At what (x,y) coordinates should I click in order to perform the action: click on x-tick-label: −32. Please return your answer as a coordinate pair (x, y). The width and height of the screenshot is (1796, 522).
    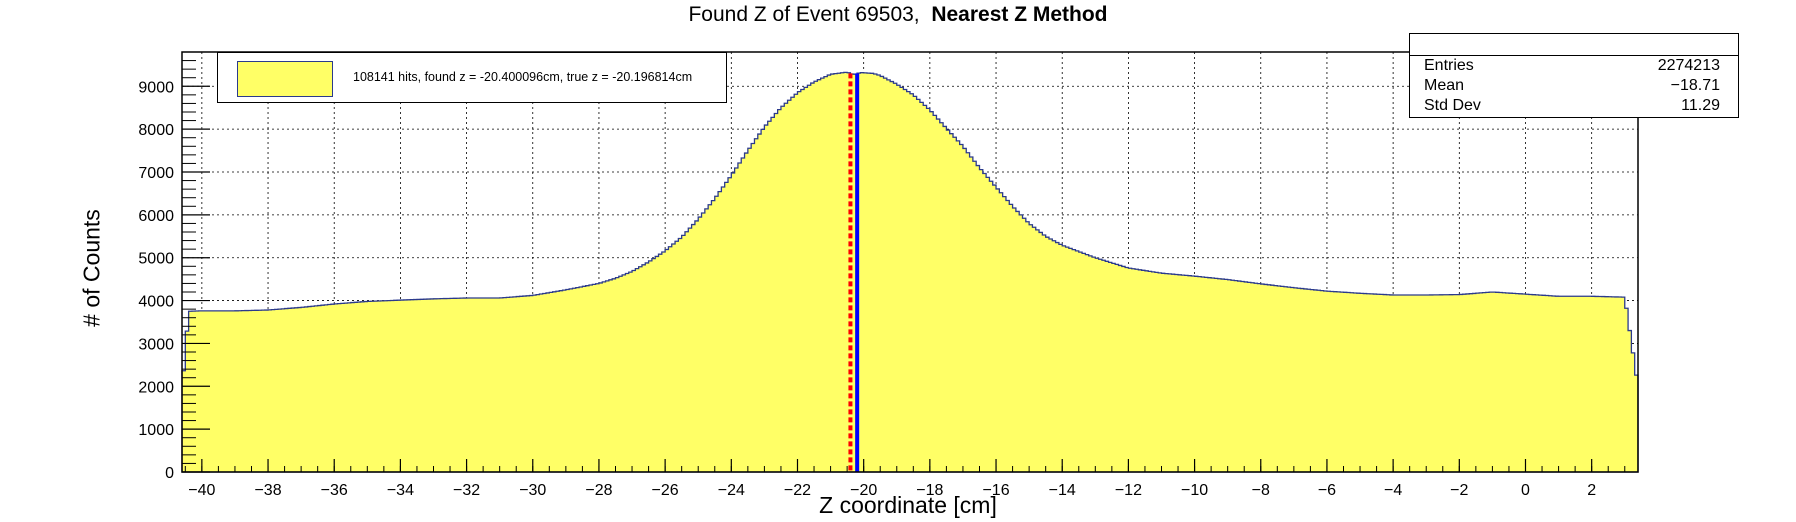
    Looking at the image, I should click on (466, 490).